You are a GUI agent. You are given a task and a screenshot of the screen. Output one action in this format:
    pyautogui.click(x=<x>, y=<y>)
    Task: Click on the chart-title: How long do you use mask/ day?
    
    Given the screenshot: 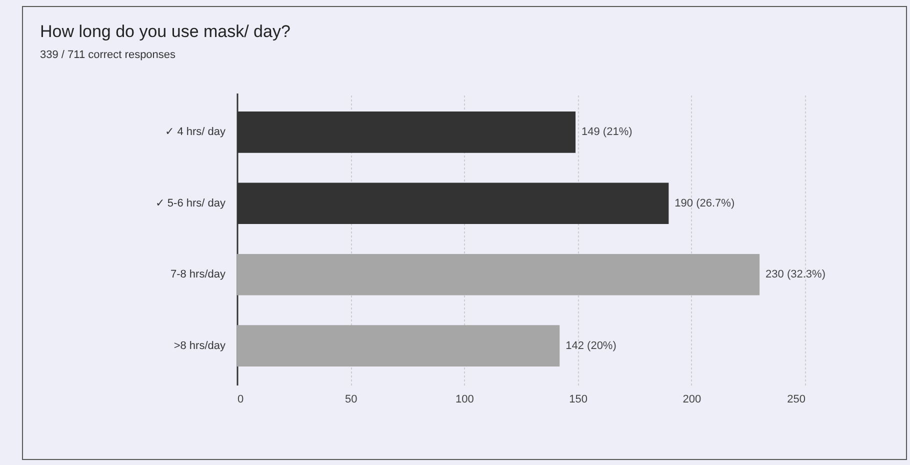 What is the action you would take?
    pyautogui.click(x=165, y=31)
    